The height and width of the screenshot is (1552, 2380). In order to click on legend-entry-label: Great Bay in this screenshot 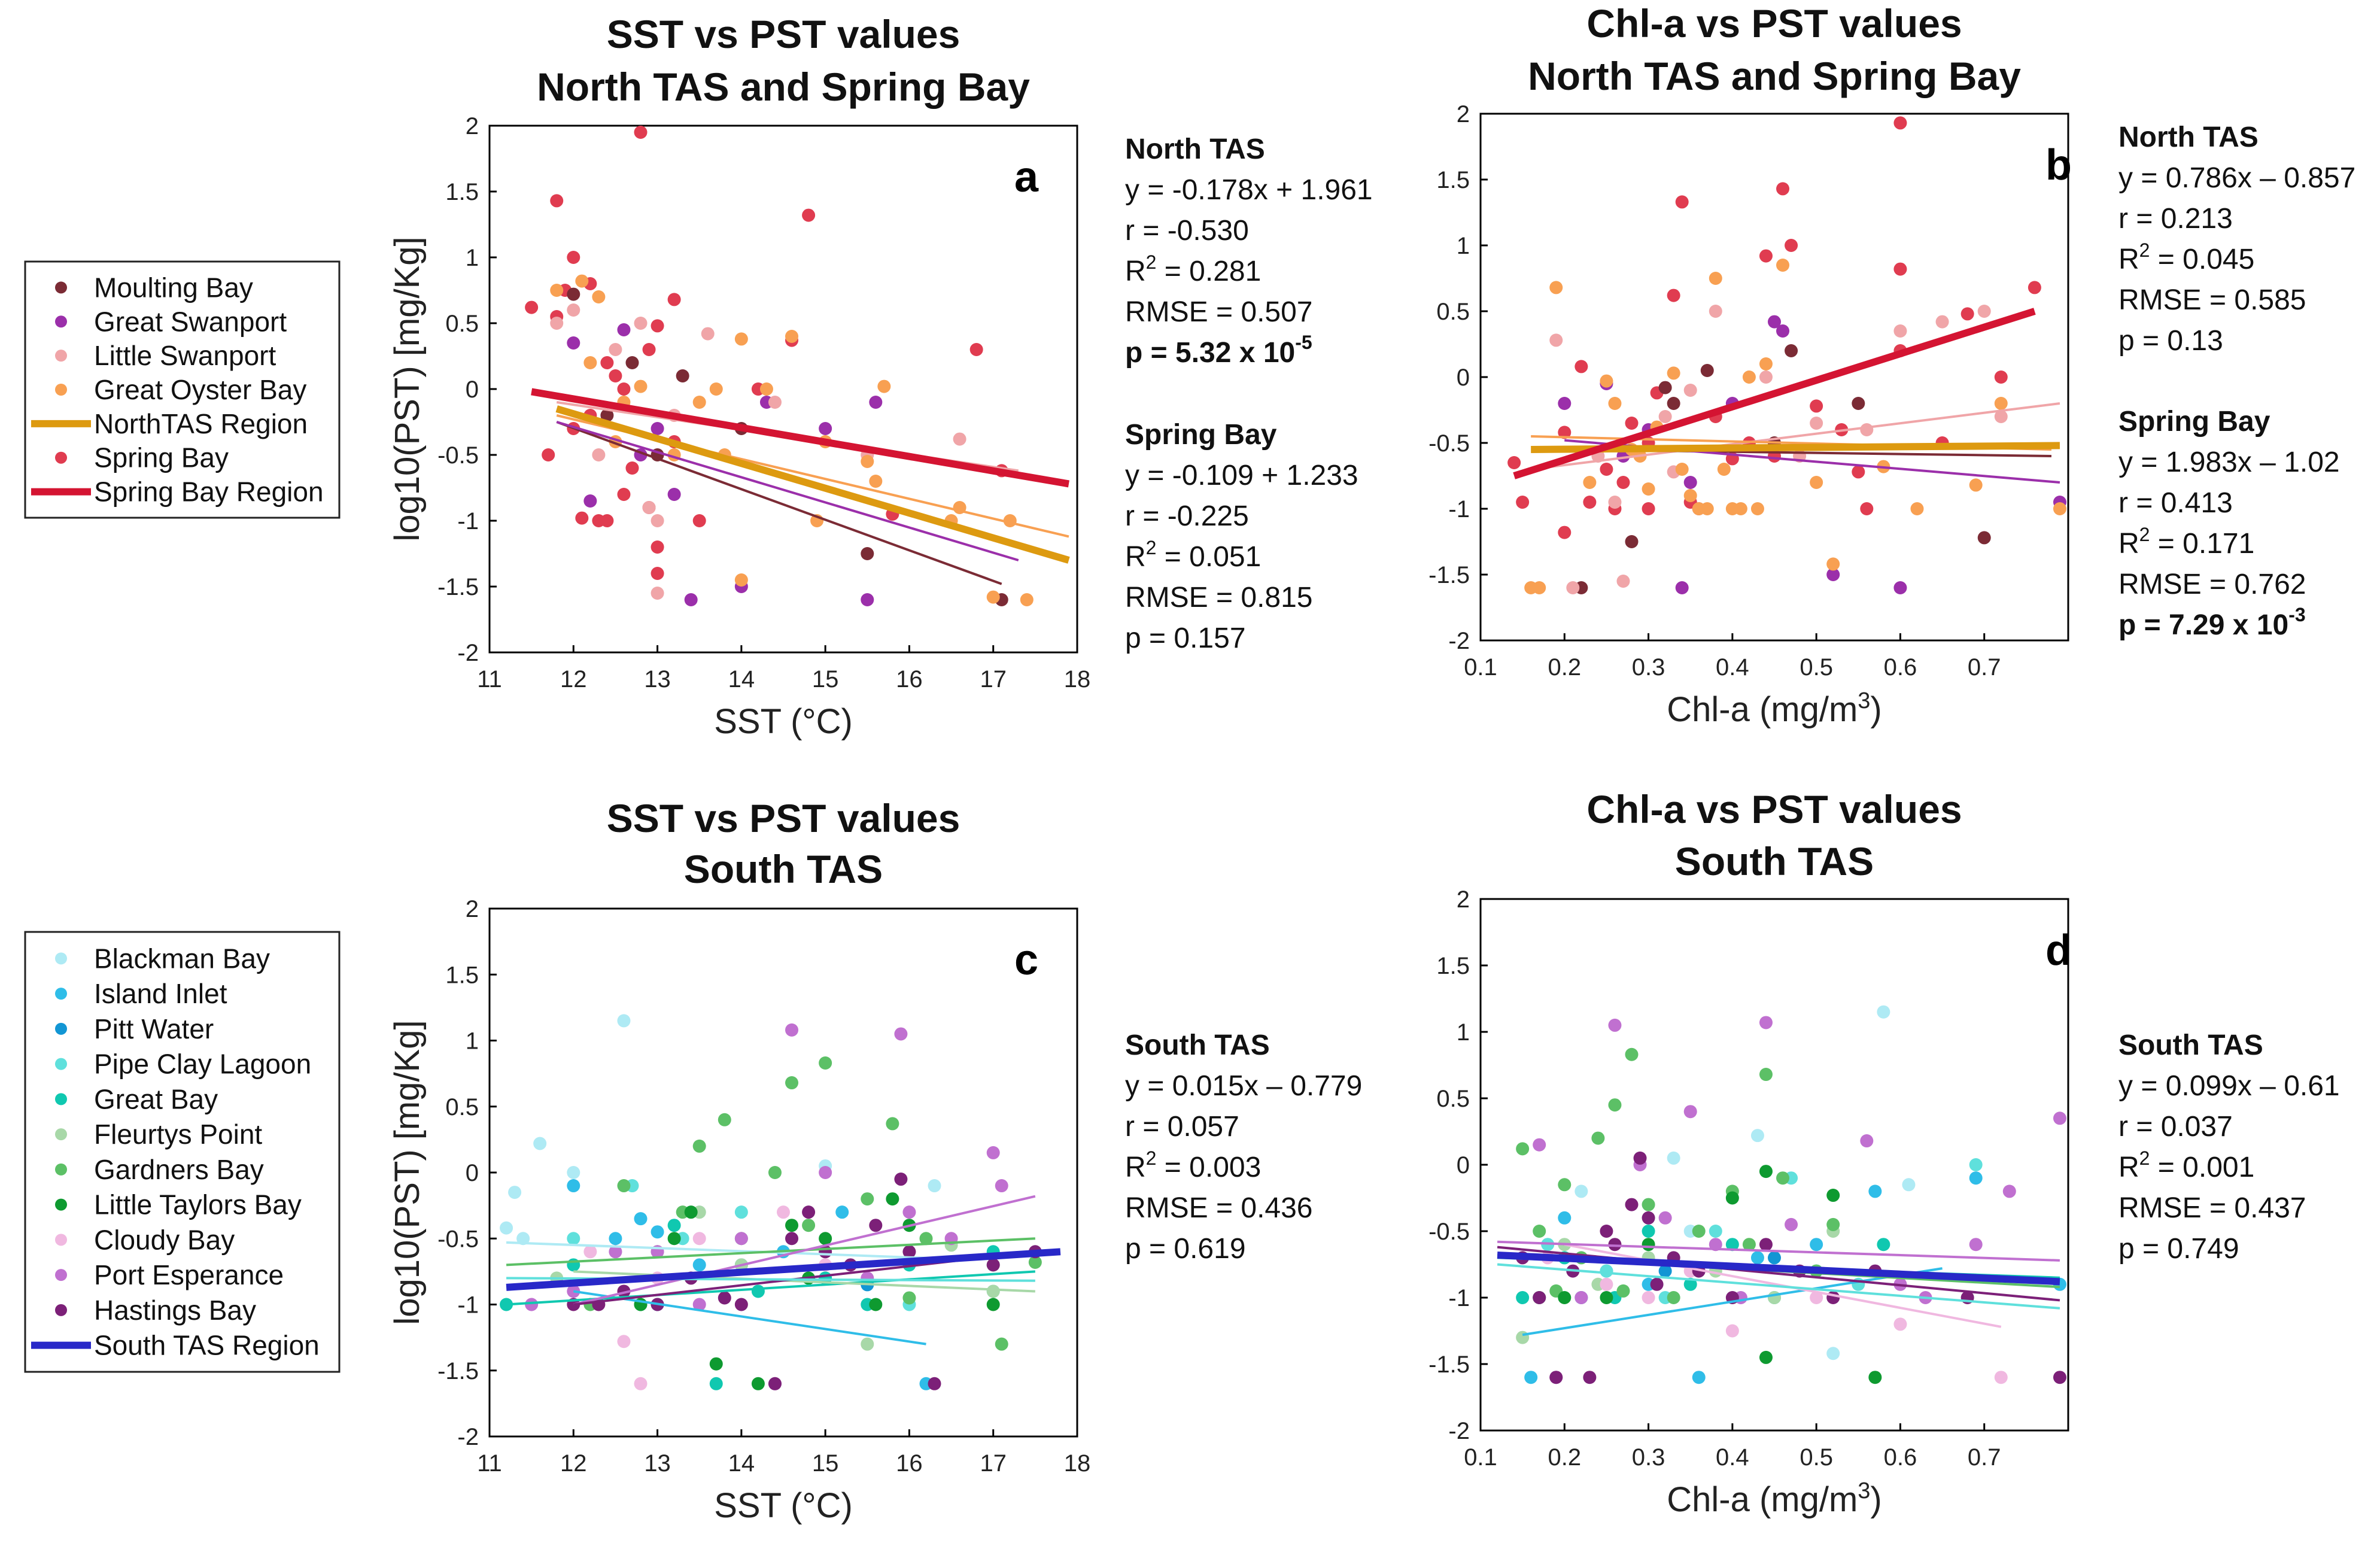, I will do `click(156, 1098)`.